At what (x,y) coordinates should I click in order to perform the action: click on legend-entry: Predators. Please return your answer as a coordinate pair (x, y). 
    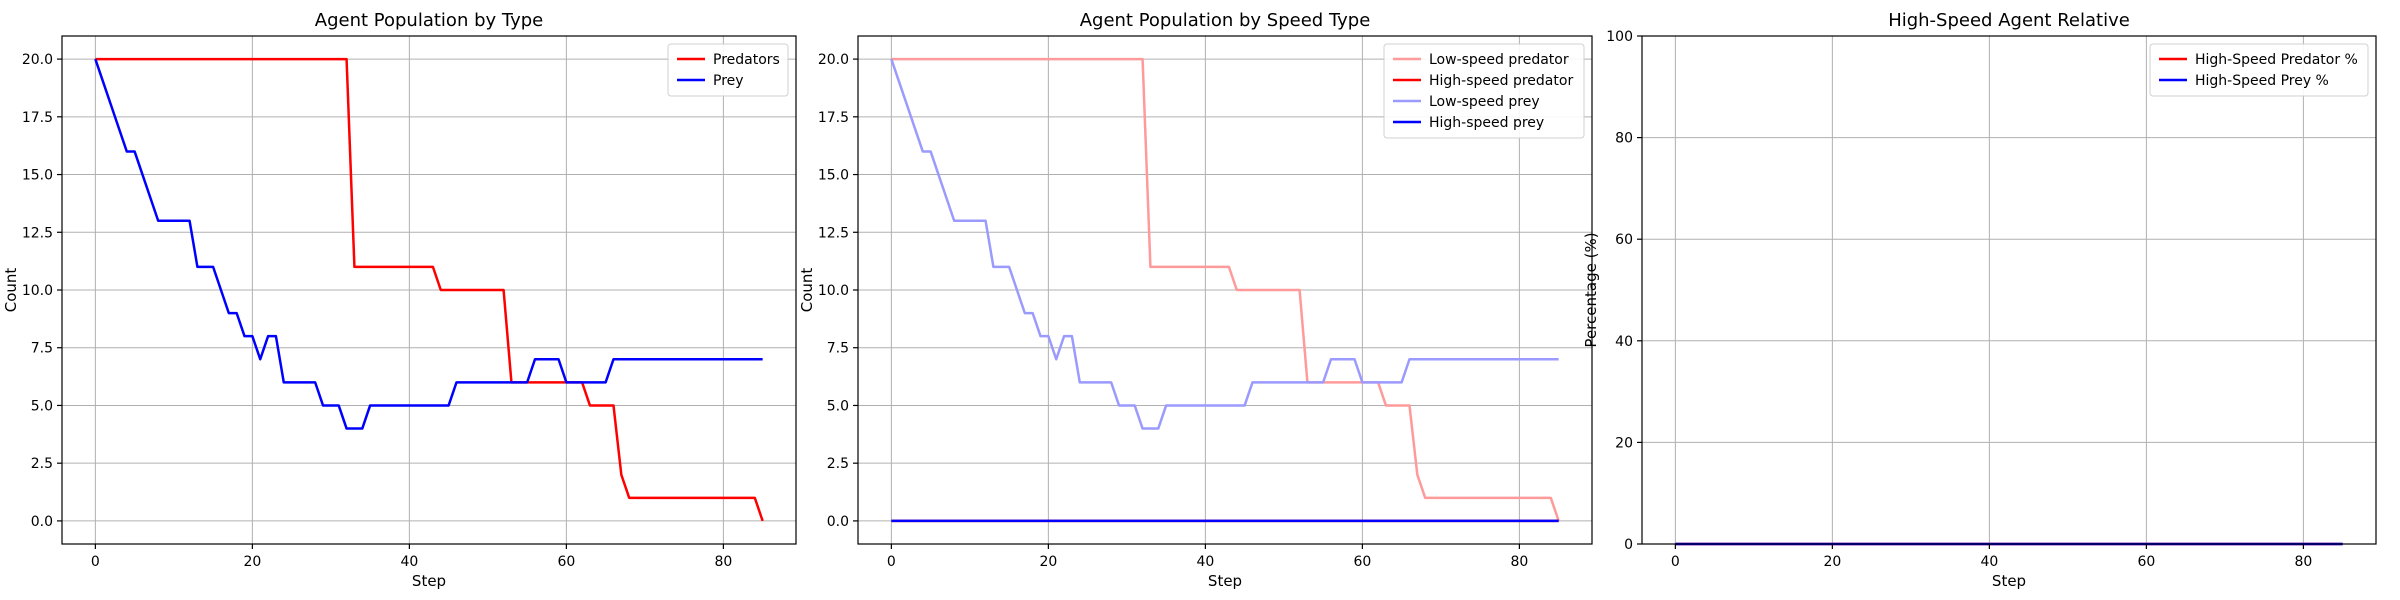
    Looking at the image, I should click on (746, 60).